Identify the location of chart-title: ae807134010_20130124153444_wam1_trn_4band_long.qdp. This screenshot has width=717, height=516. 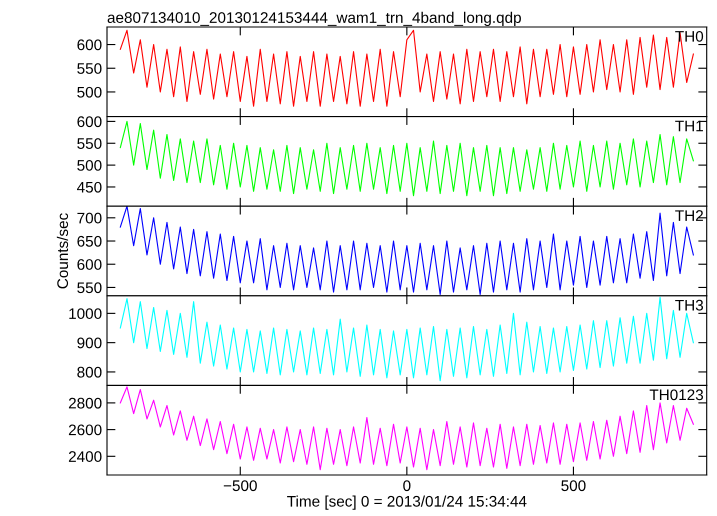
(314, 19).